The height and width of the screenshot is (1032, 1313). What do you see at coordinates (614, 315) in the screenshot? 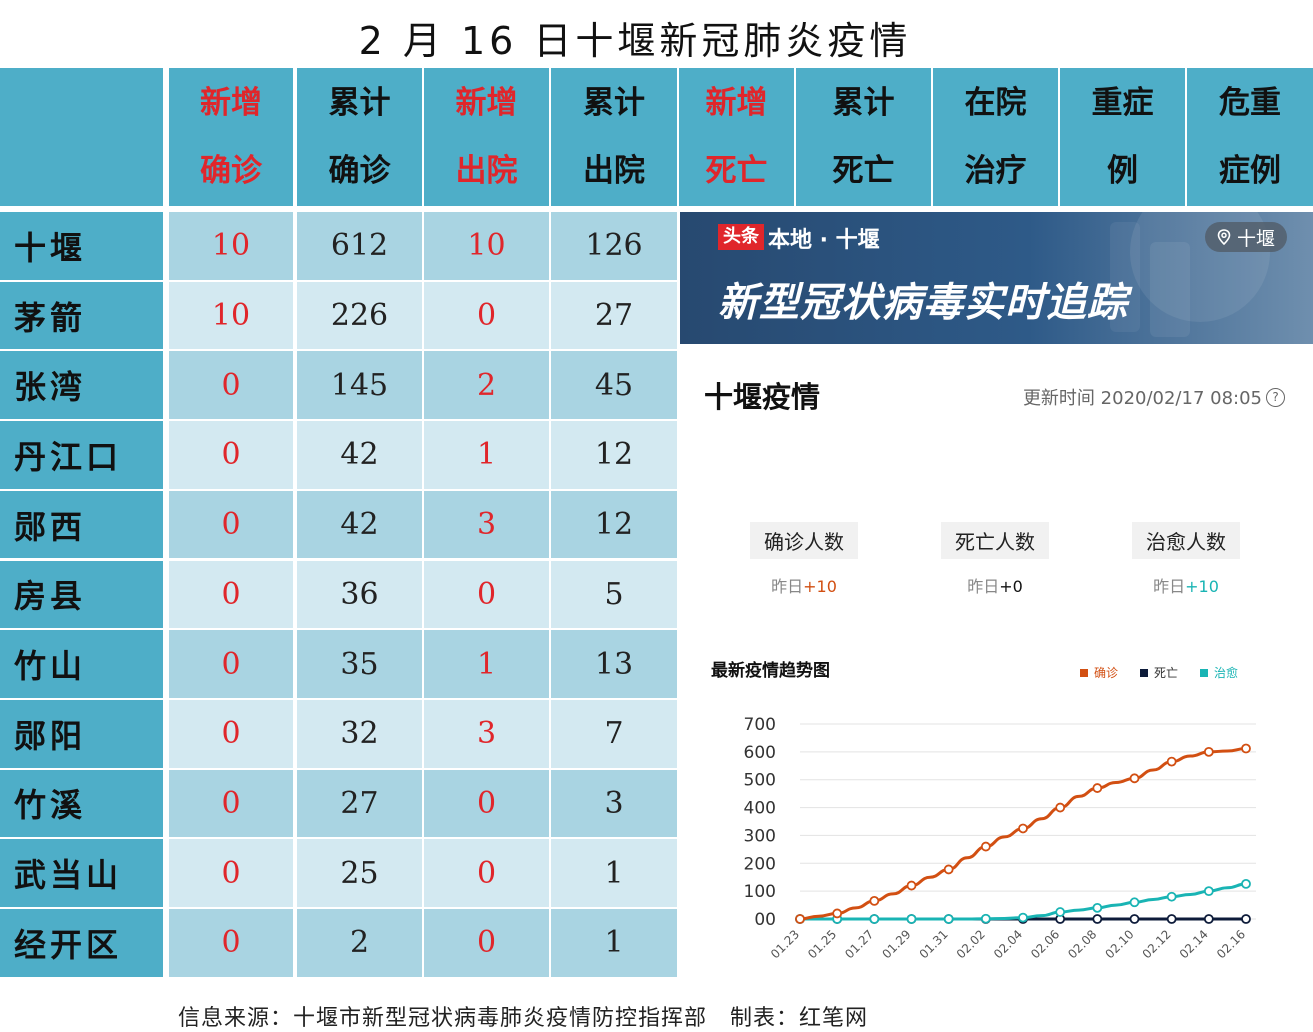
I see `table-cell-total-discharged: 27` at bounding box center [614, 315].